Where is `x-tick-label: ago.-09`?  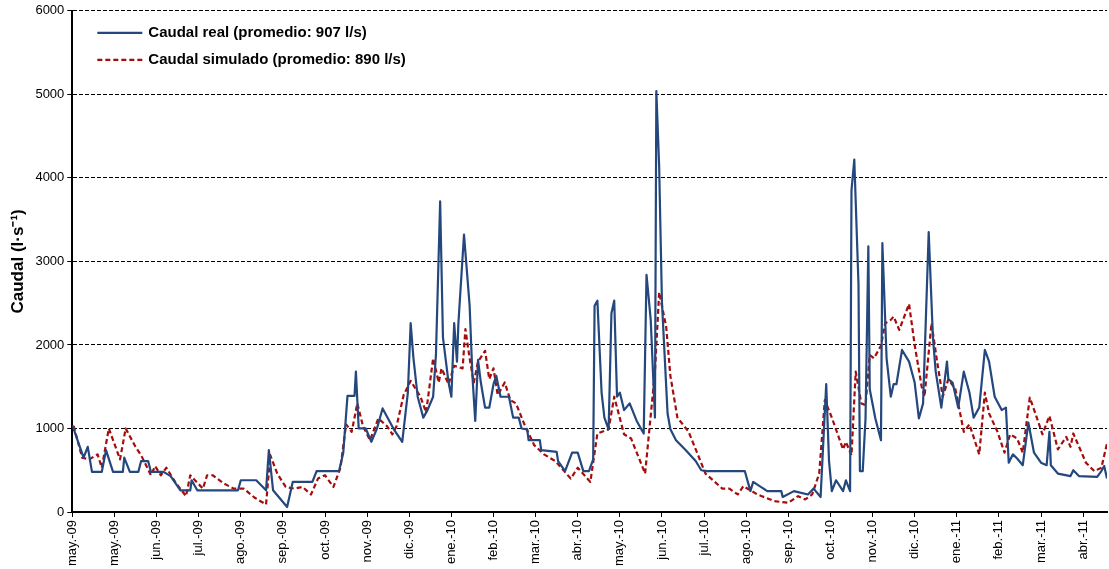
x-tick-label: ago.-09 is located at coordinates (240, 542).